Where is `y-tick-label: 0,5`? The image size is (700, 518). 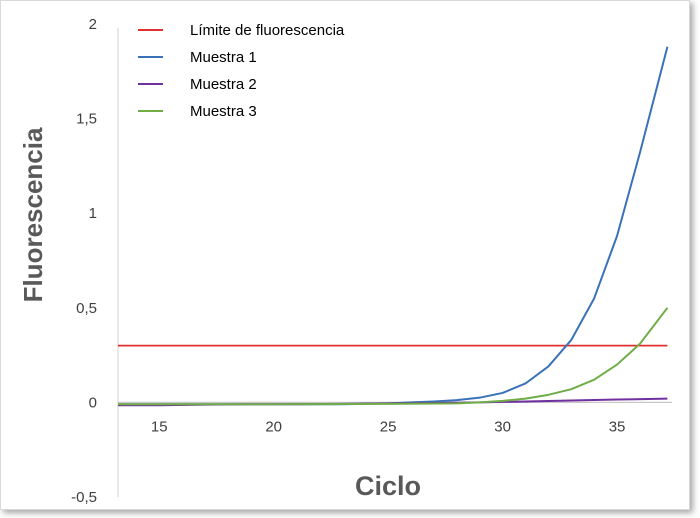 y-tick-label: 0,5 is located at coordinates (86, 308).